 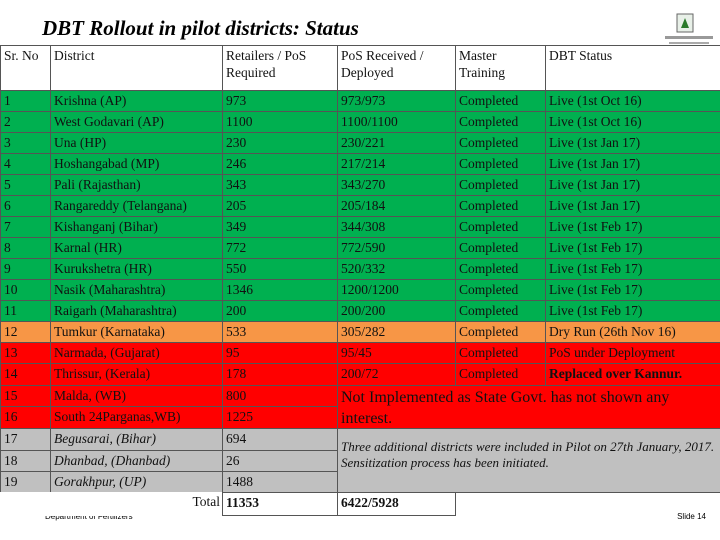 What do you see at coordinates (25, 482) in the screenshot?
I see `table-cell: 19` at bounding box center [25, 482].